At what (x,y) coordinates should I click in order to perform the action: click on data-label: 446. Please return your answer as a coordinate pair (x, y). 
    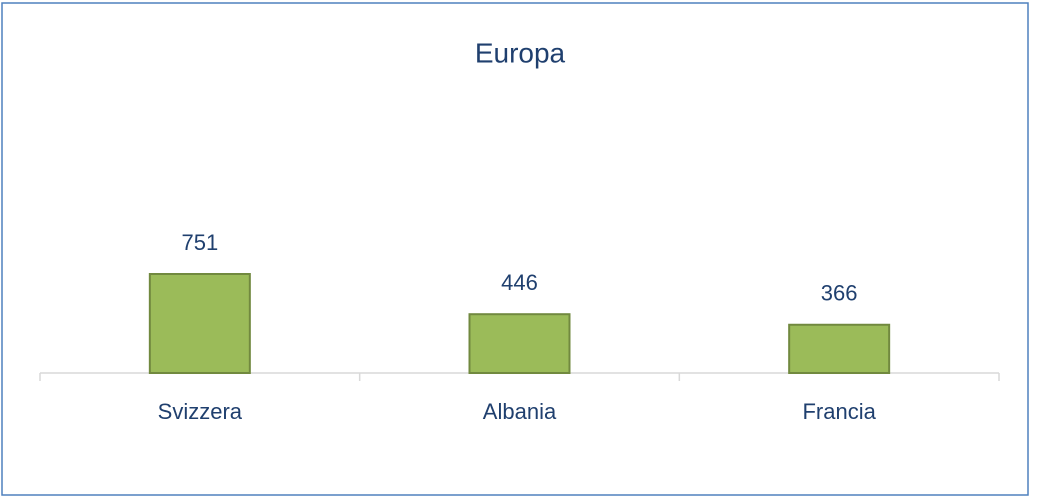
    Looking at the image, I should click on (519, 282).